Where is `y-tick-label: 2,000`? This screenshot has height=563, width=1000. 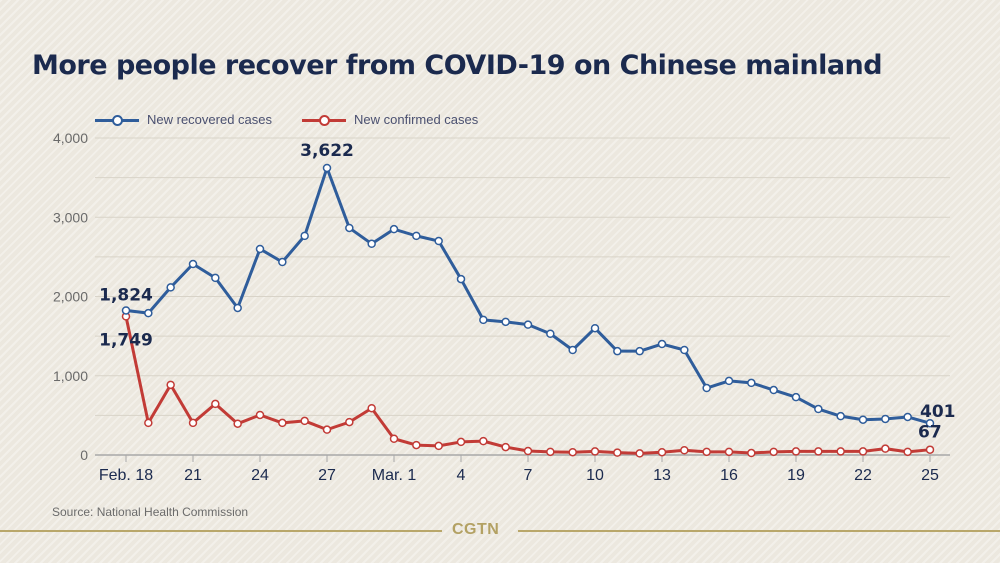
y-tick-label: 2,000 is located at coordinates (70, 297).